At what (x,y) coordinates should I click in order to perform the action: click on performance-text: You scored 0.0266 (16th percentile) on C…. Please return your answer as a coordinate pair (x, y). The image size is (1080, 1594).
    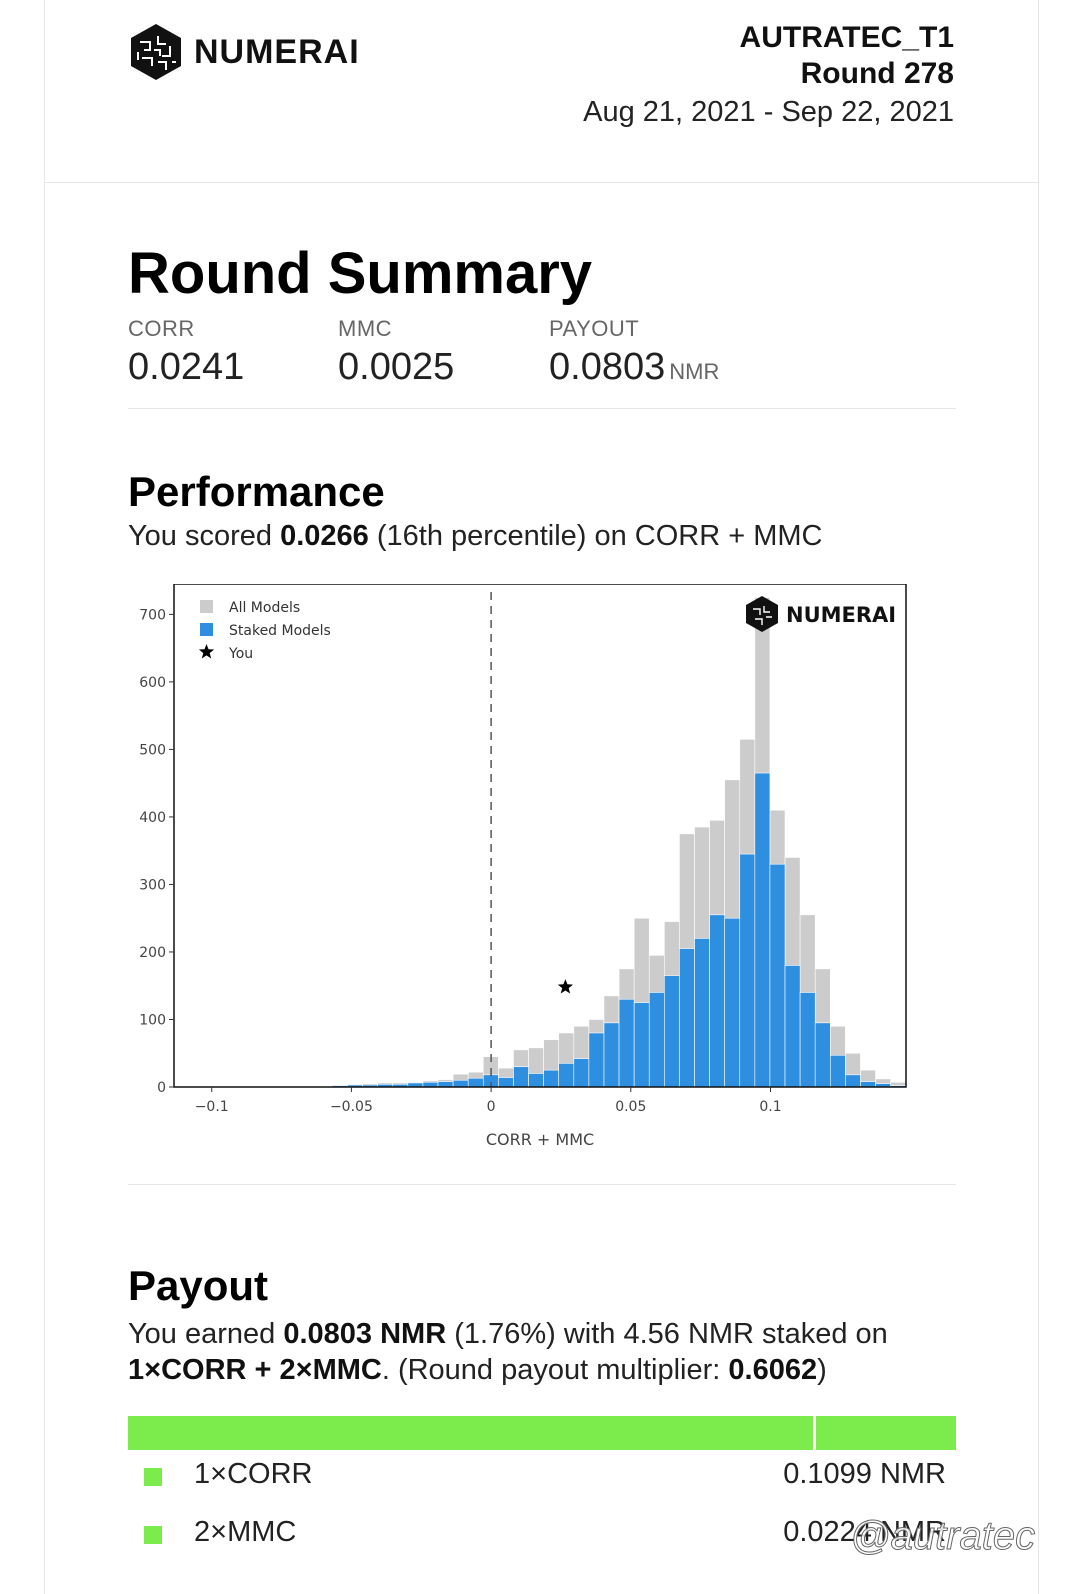
    Looking at the image, I should click on (475, 536).